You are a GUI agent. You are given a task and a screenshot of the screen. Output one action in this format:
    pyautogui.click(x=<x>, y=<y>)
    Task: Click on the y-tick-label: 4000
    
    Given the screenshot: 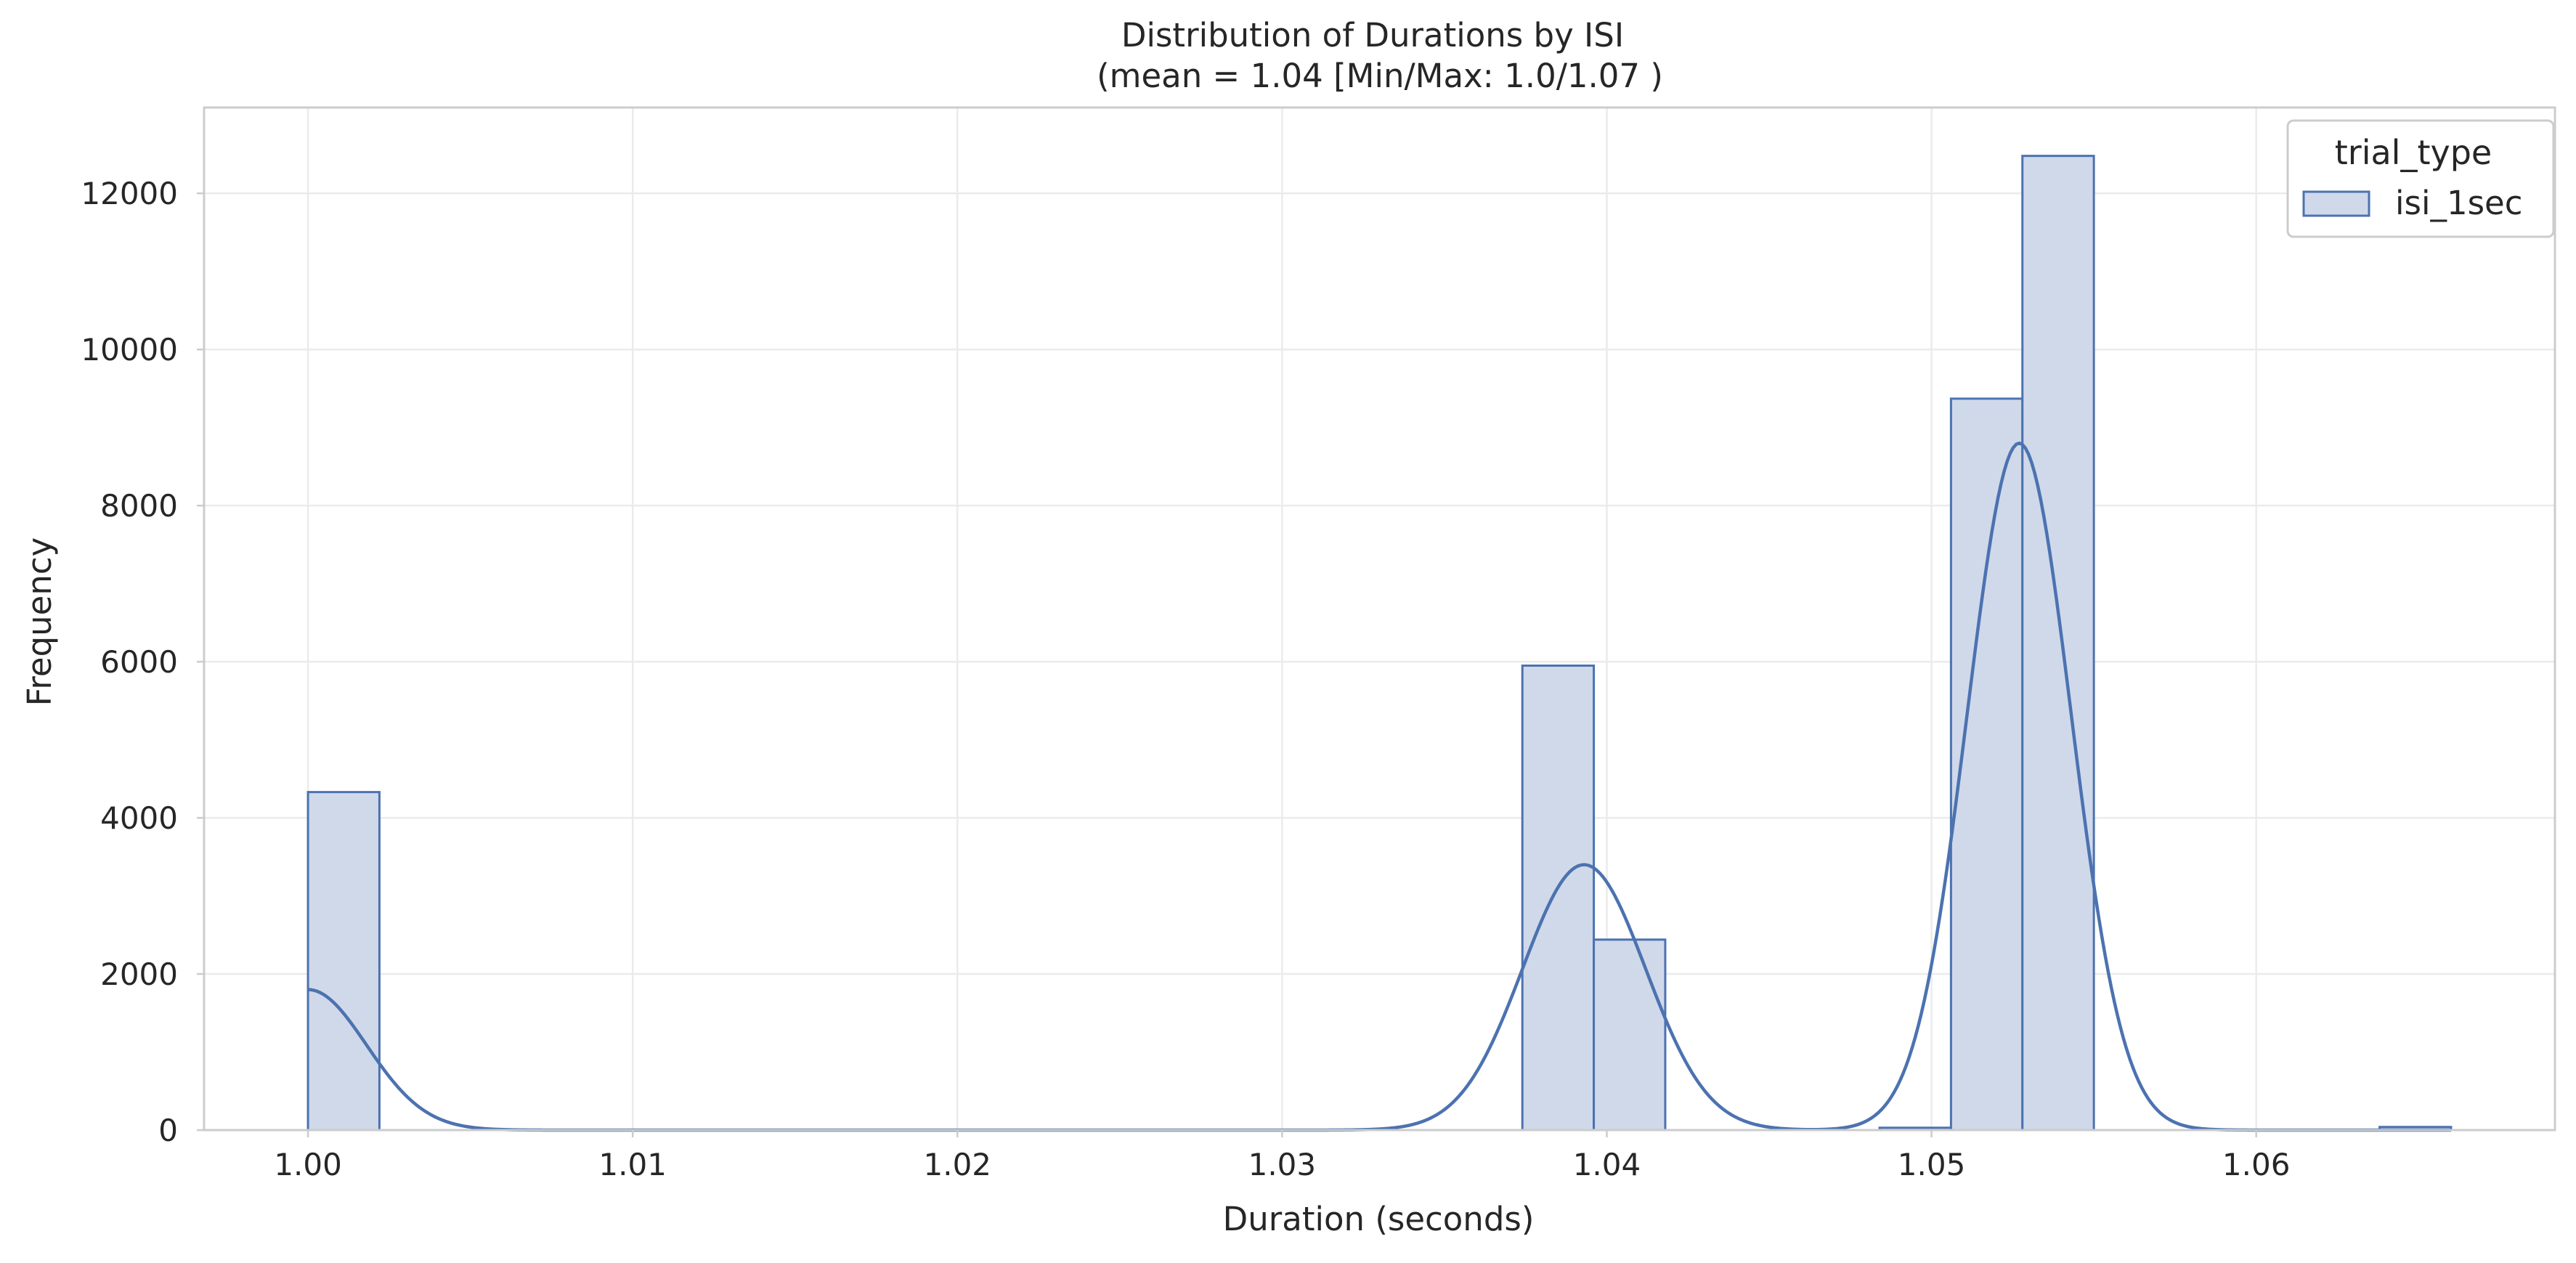 What is the action you would take?
    pyautogui.click(x=139, y=818)
    